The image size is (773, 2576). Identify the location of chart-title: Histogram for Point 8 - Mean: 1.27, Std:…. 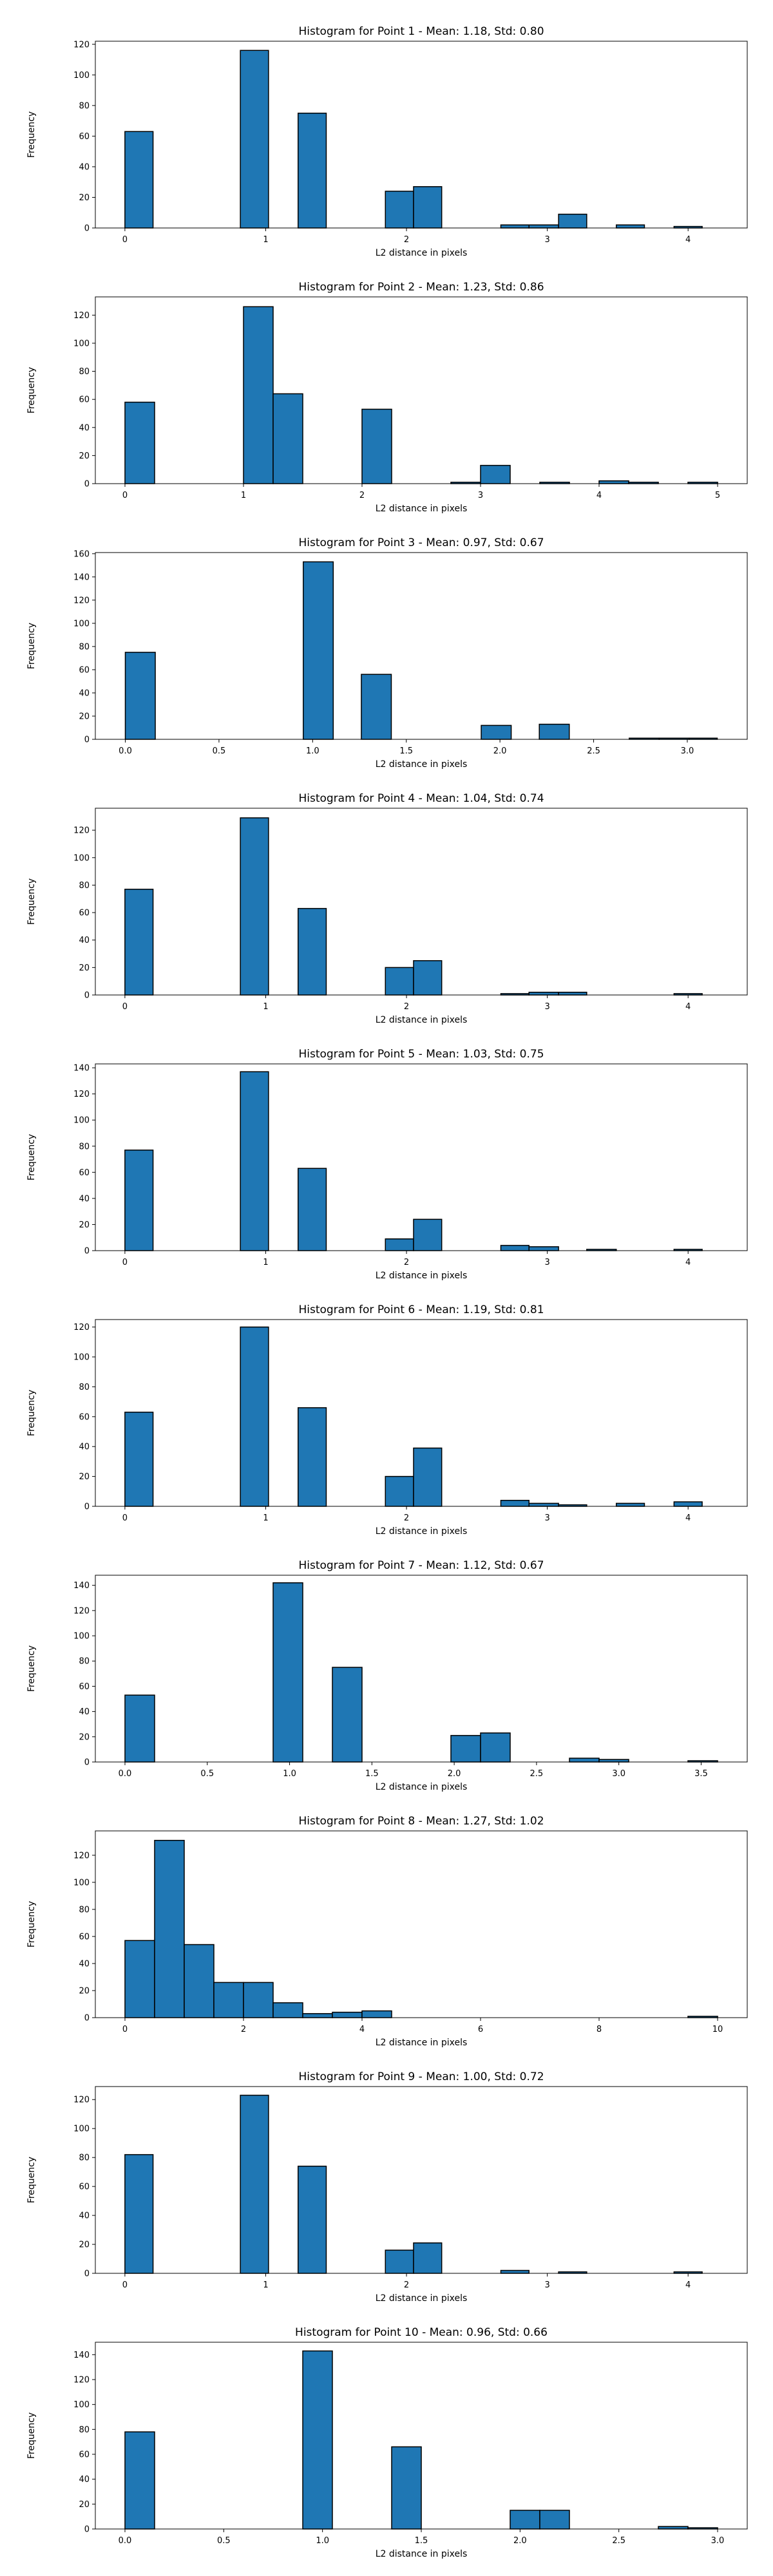
(421, 1822).